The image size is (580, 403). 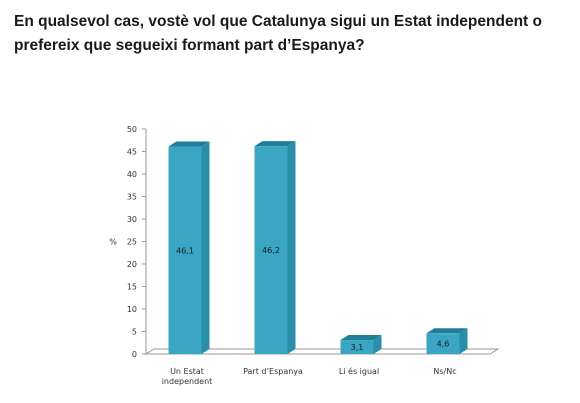 I want to click on y-tick-label: 25, so click(x=132, y=242).